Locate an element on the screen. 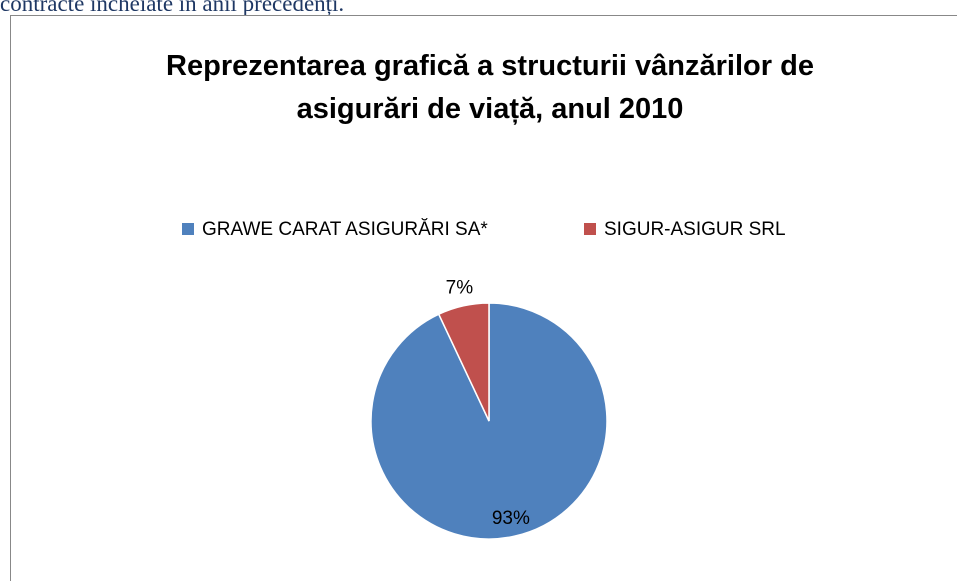  chart-title: asigurări de viață, anul 2010 is located at coordinates (490, 109).